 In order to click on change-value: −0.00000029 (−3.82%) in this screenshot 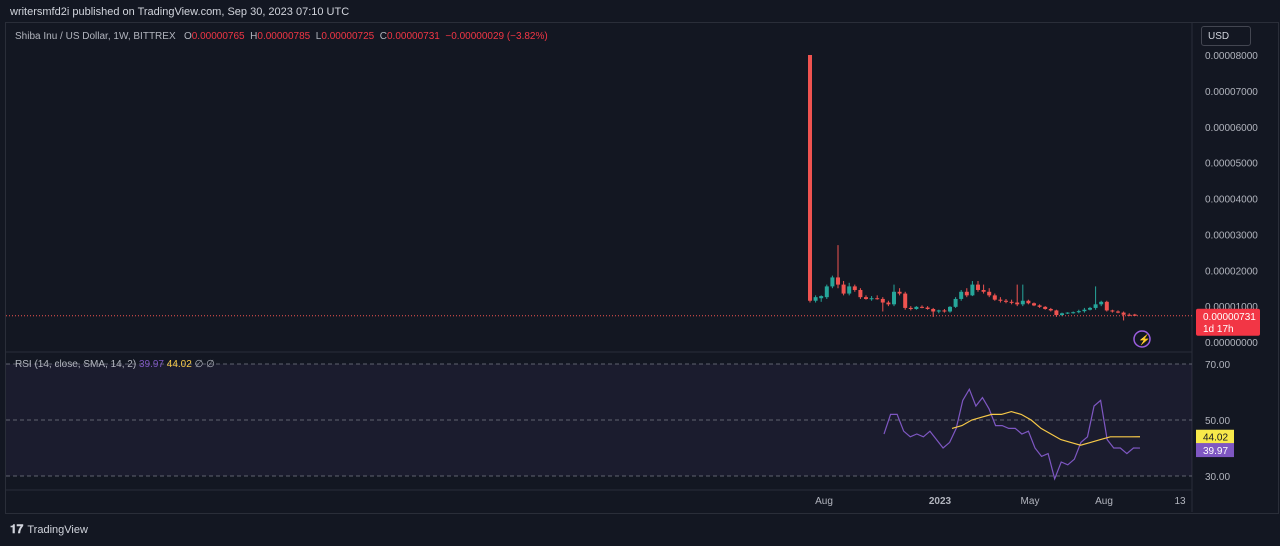, I will do `click(496, 36)`.